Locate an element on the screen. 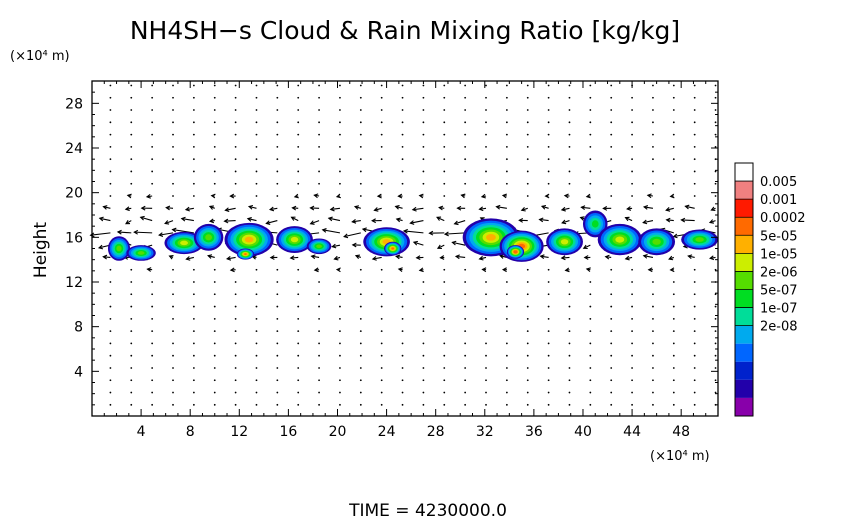  y-axis-unit: (×10⁴ m) is located at coordinates (40, 56).